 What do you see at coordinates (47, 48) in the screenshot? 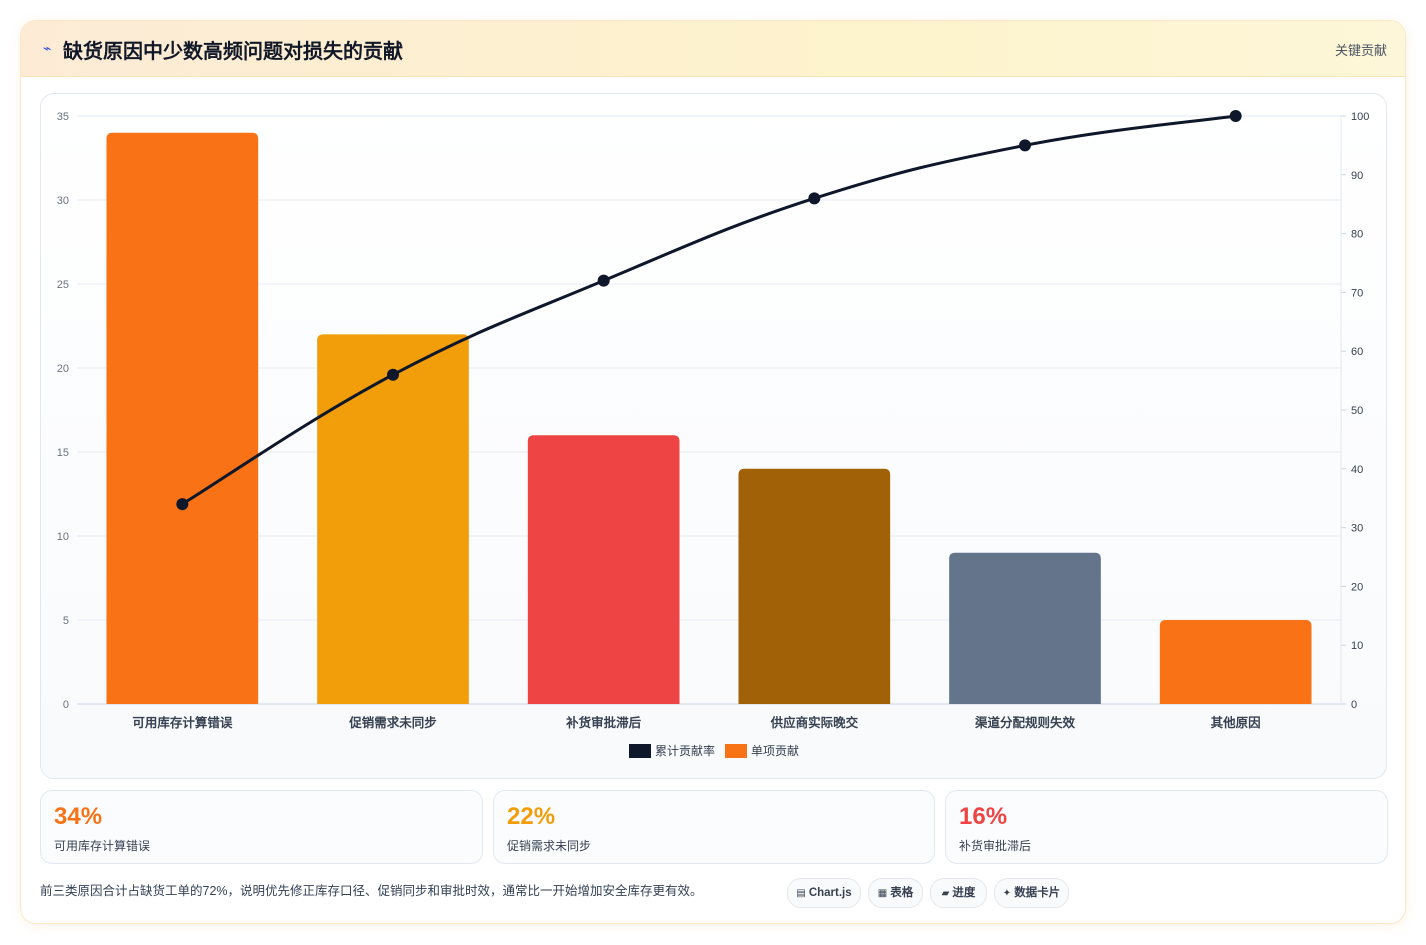
I see `bolt-icon: ⌁` at bounding box center [47, 48].